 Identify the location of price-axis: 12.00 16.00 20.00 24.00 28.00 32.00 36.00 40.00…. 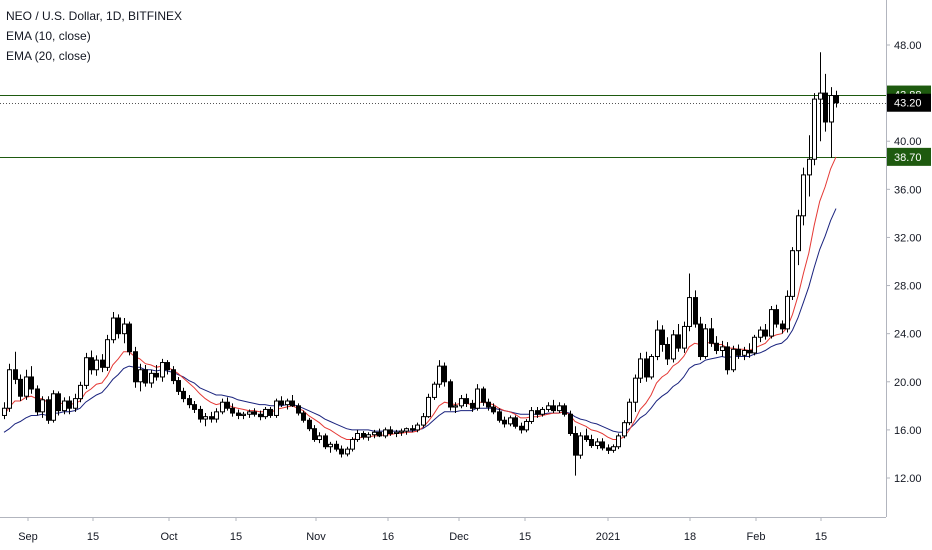
(904, 262).